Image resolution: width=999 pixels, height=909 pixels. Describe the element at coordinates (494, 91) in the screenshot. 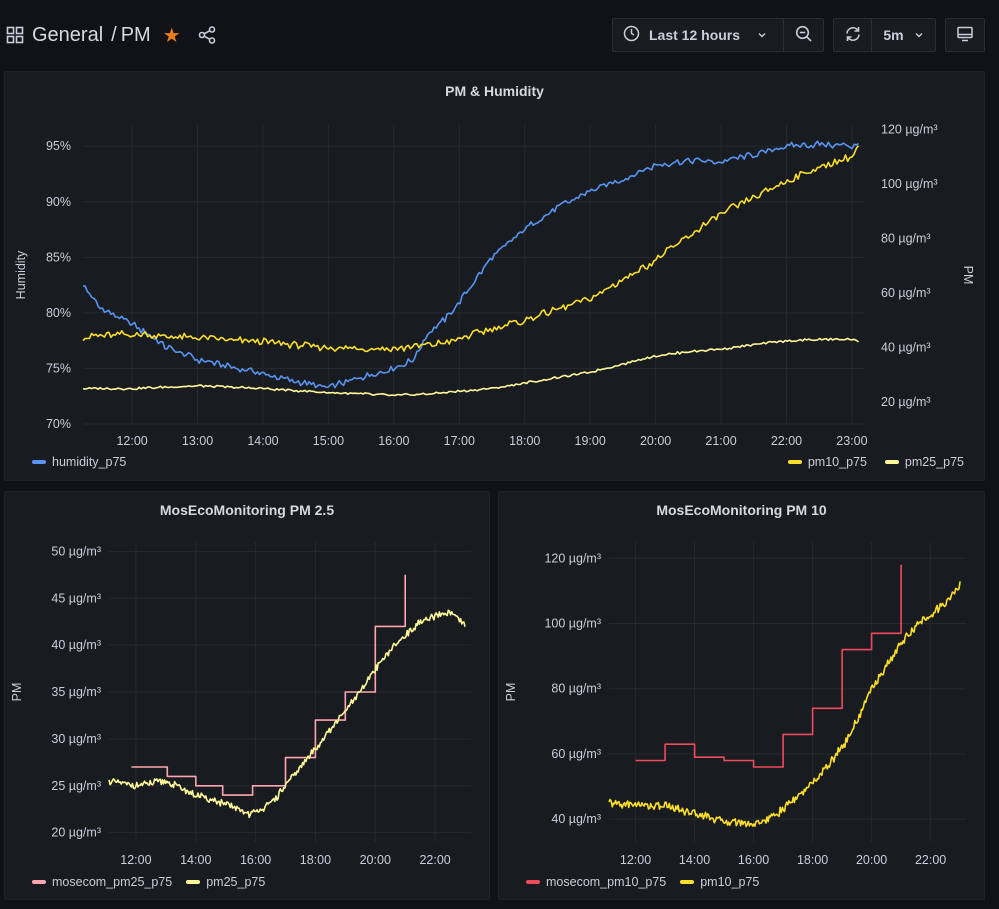

I see `panel-title: PM & Humidity` at that location.